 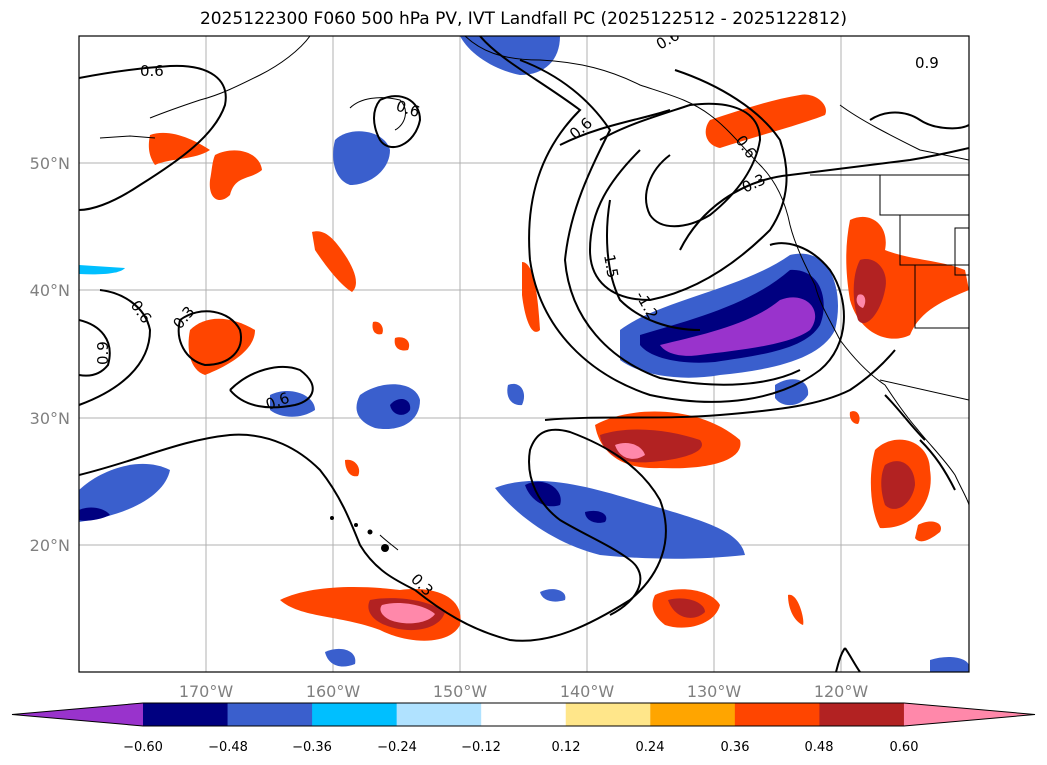 What do you see at coordinates (900, 484) in the screenshot?
I see `pv-anomaly-positive-baja` at bounding box center [900, 484].